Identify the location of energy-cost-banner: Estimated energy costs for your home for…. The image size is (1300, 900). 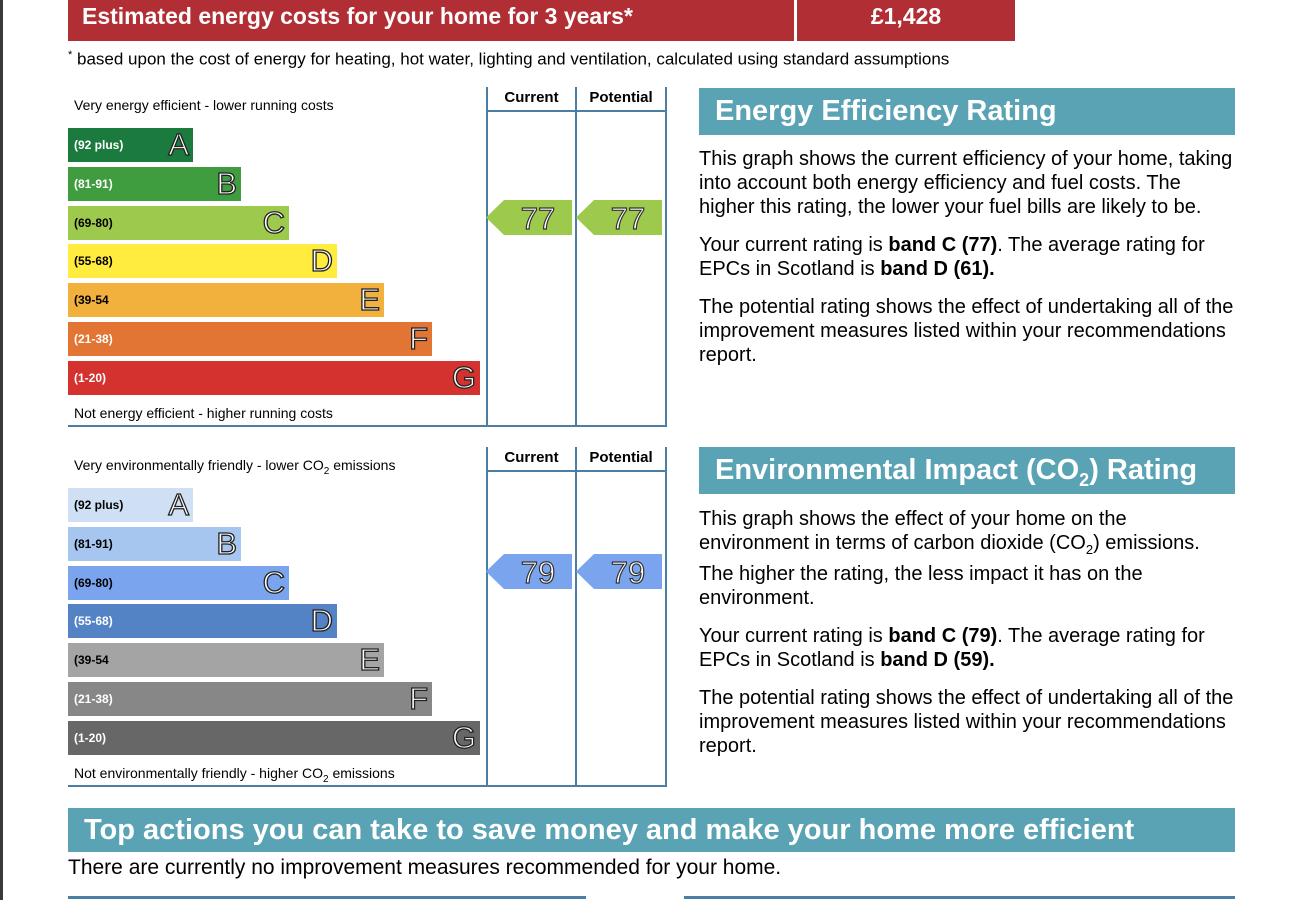
(541, 20).